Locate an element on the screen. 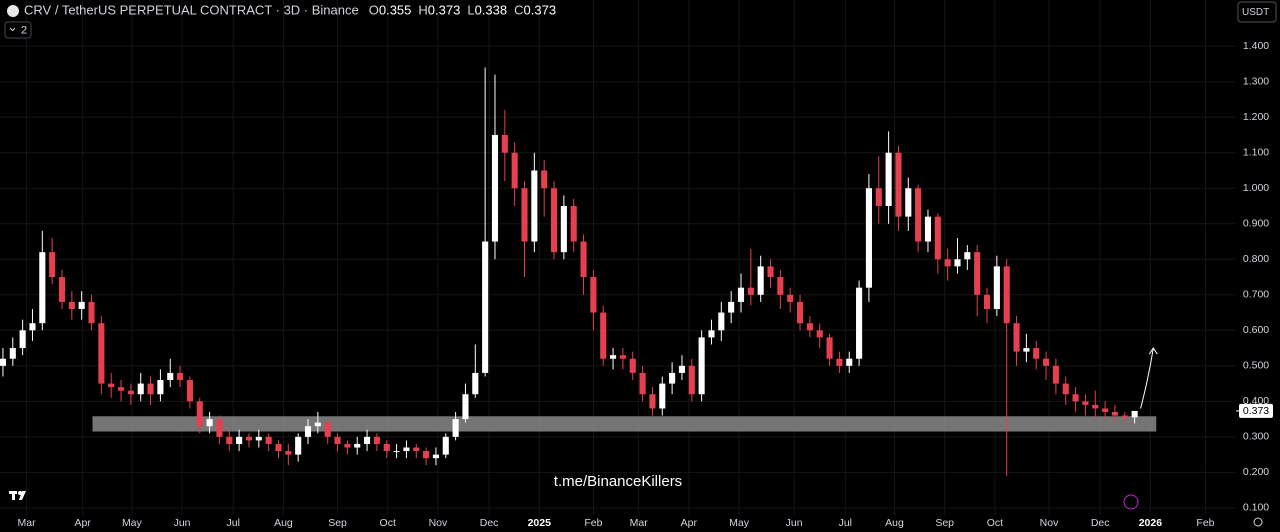 The image size is (1280, 532). currency-button is located at coordinates (1257, 12).